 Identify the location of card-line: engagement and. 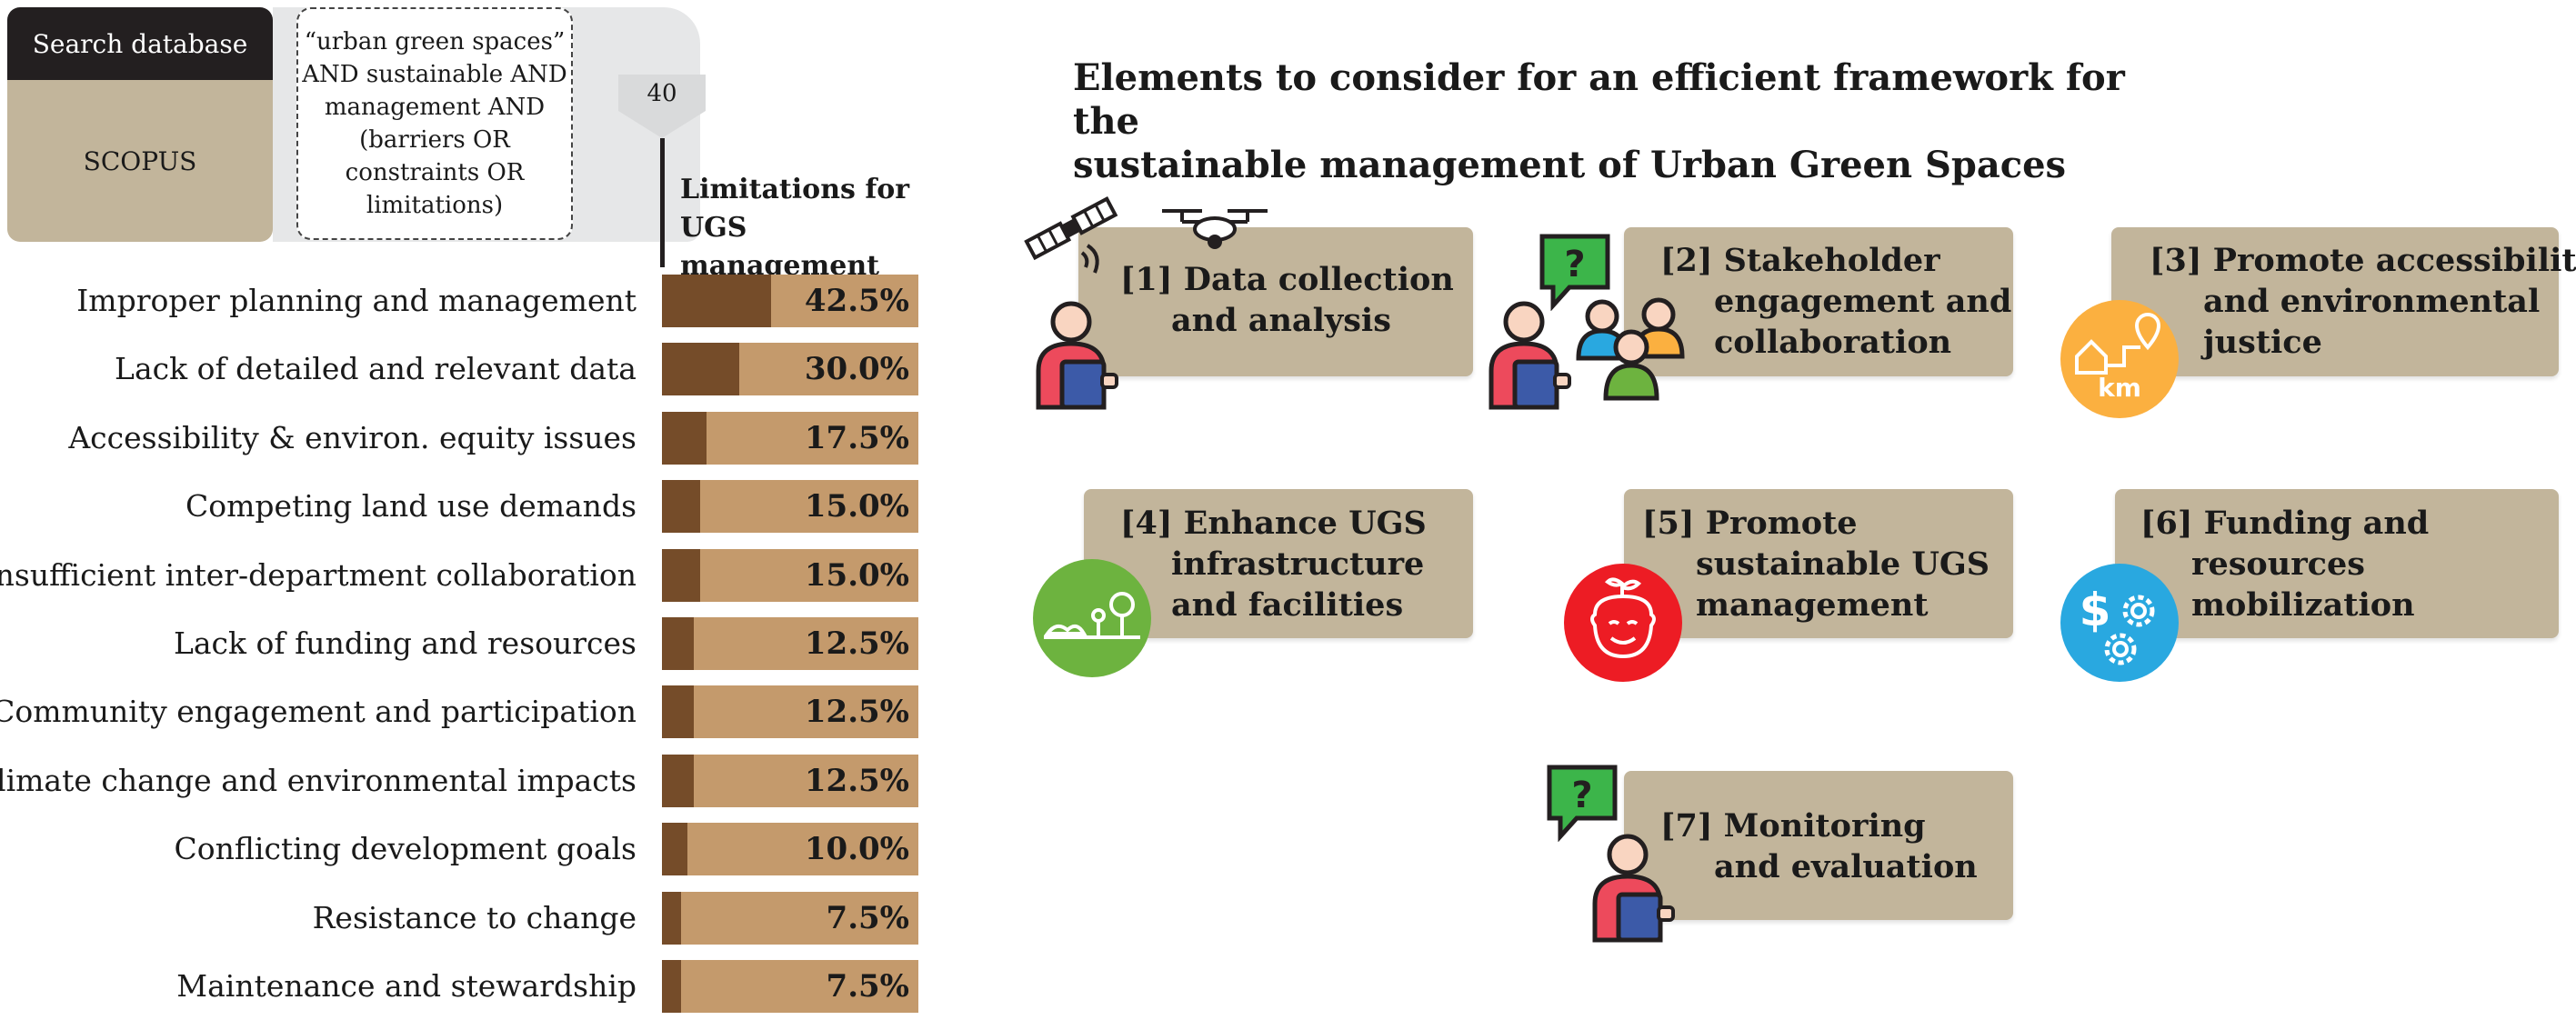
(1863, 301).